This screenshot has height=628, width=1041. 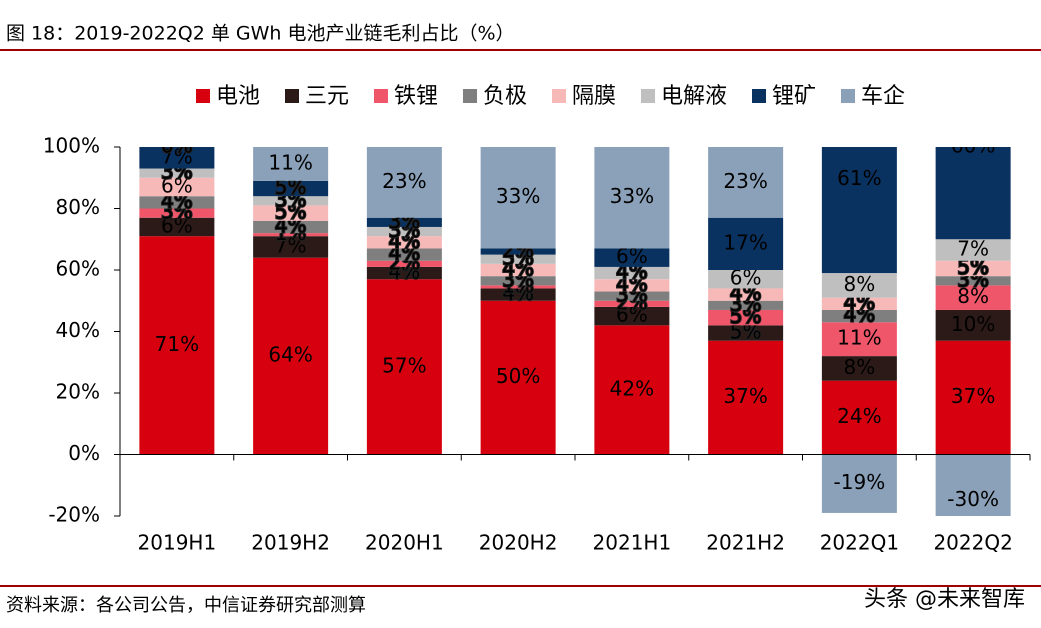 What do you see at coordinates (78, 269) in the screenshot?
I see `y-tick-label: 60%` at bounding box center [78, 269].